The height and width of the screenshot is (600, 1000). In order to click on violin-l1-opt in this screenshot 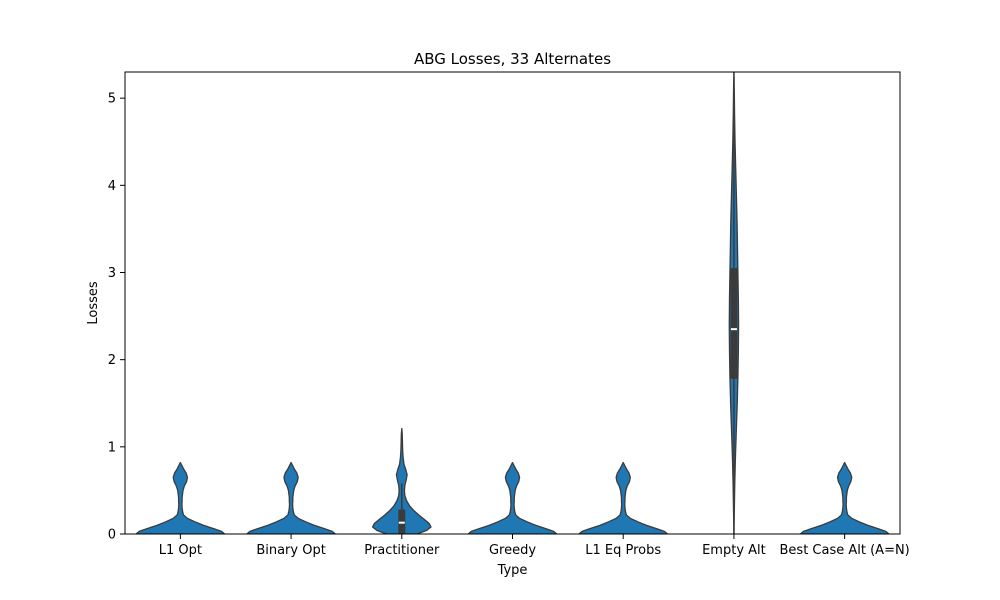, I will do `click(180, 497)`.